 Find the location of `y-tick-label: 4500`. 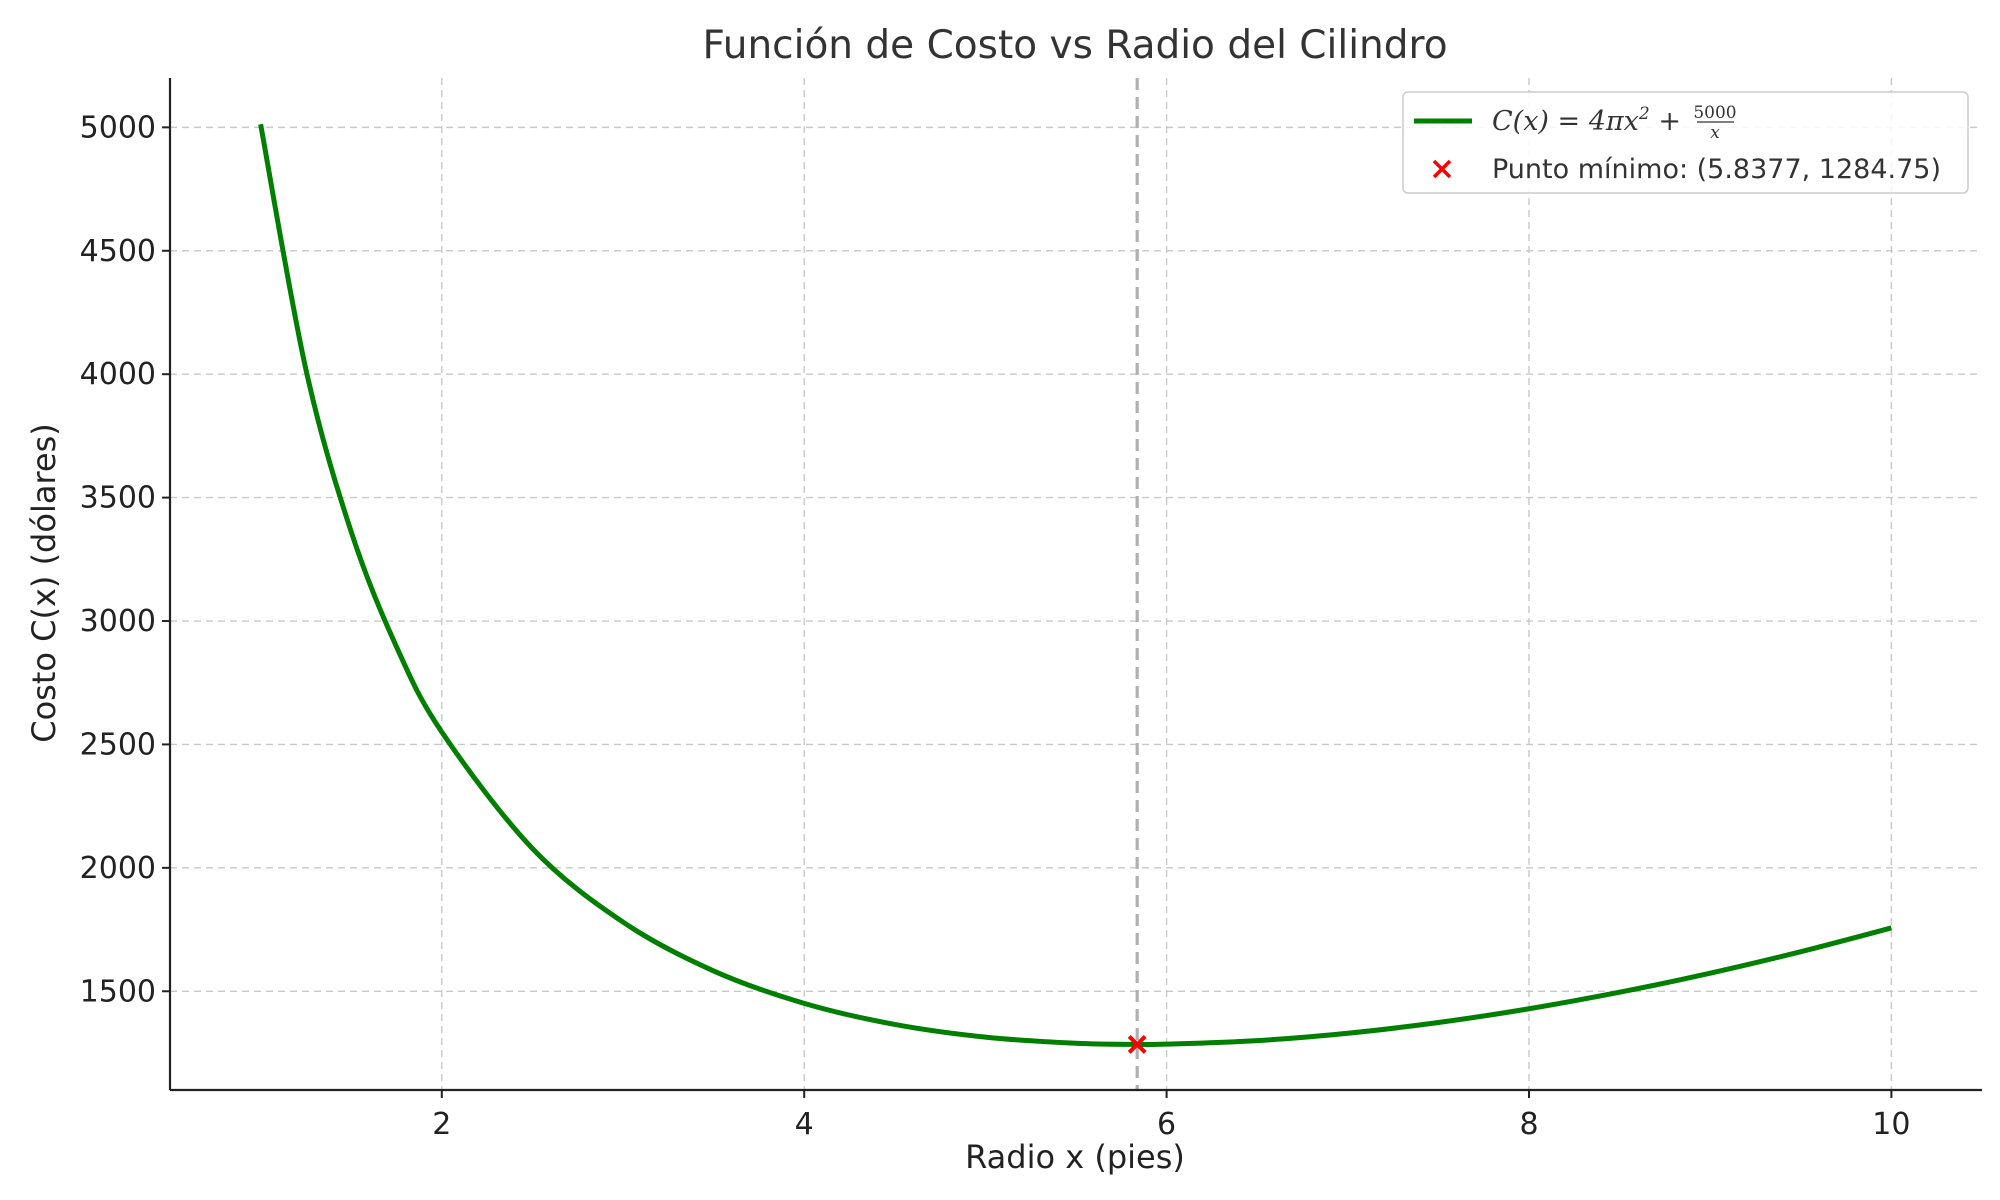

y-tick-label: 4500 is located at coordinates (118, 251).